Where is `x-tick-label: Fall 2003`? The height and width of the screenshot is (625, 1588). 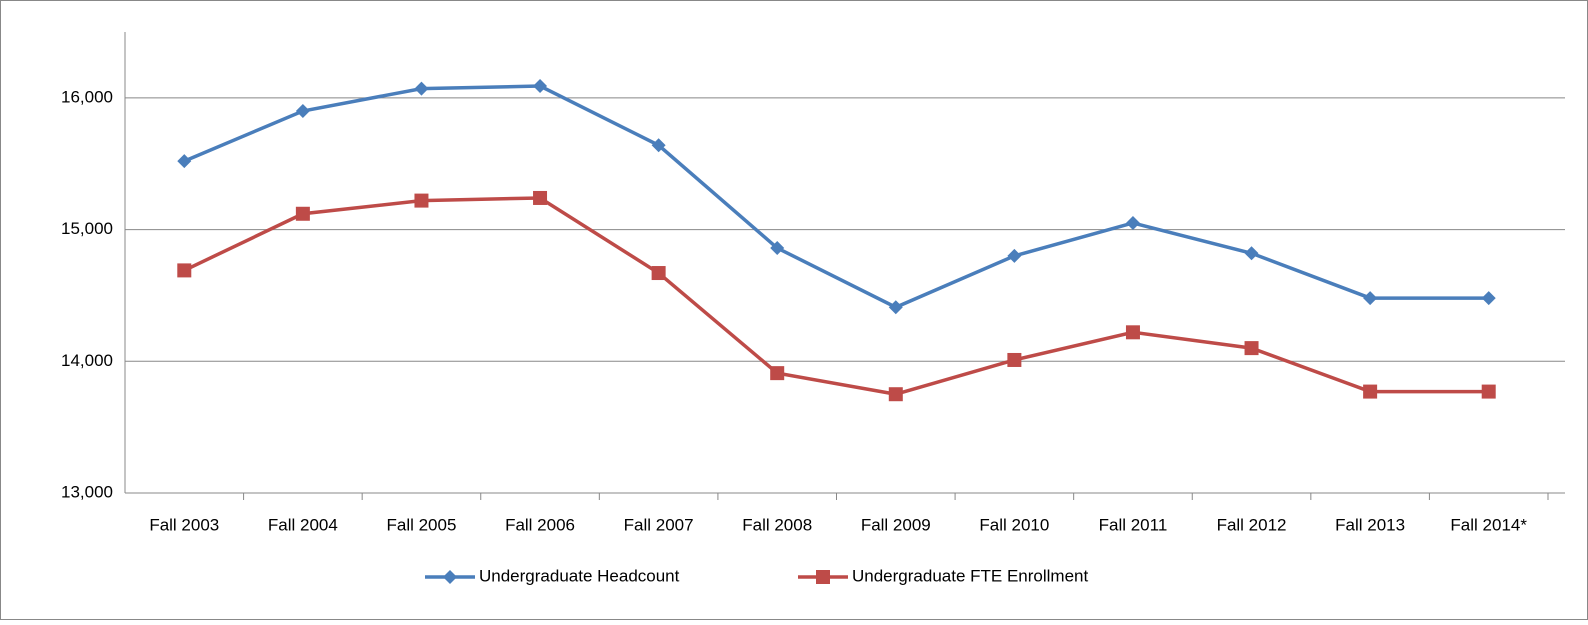
x-tick-label: Fall 2003 is located at coordinates (184, 524).